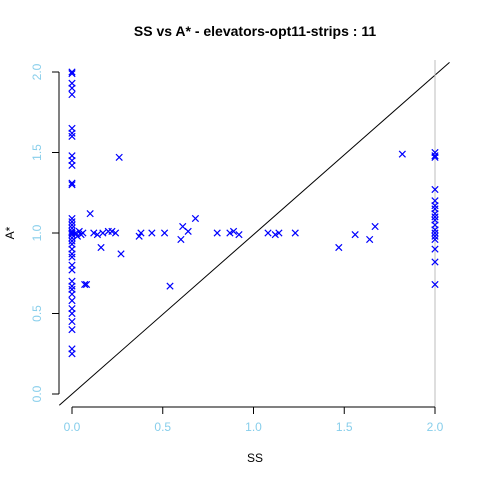 The width and height of the screenshot is (480, 480). Describe the element at coordinates (255, 458) in the screenshot. I see `x-axis-label: SS` at that location.